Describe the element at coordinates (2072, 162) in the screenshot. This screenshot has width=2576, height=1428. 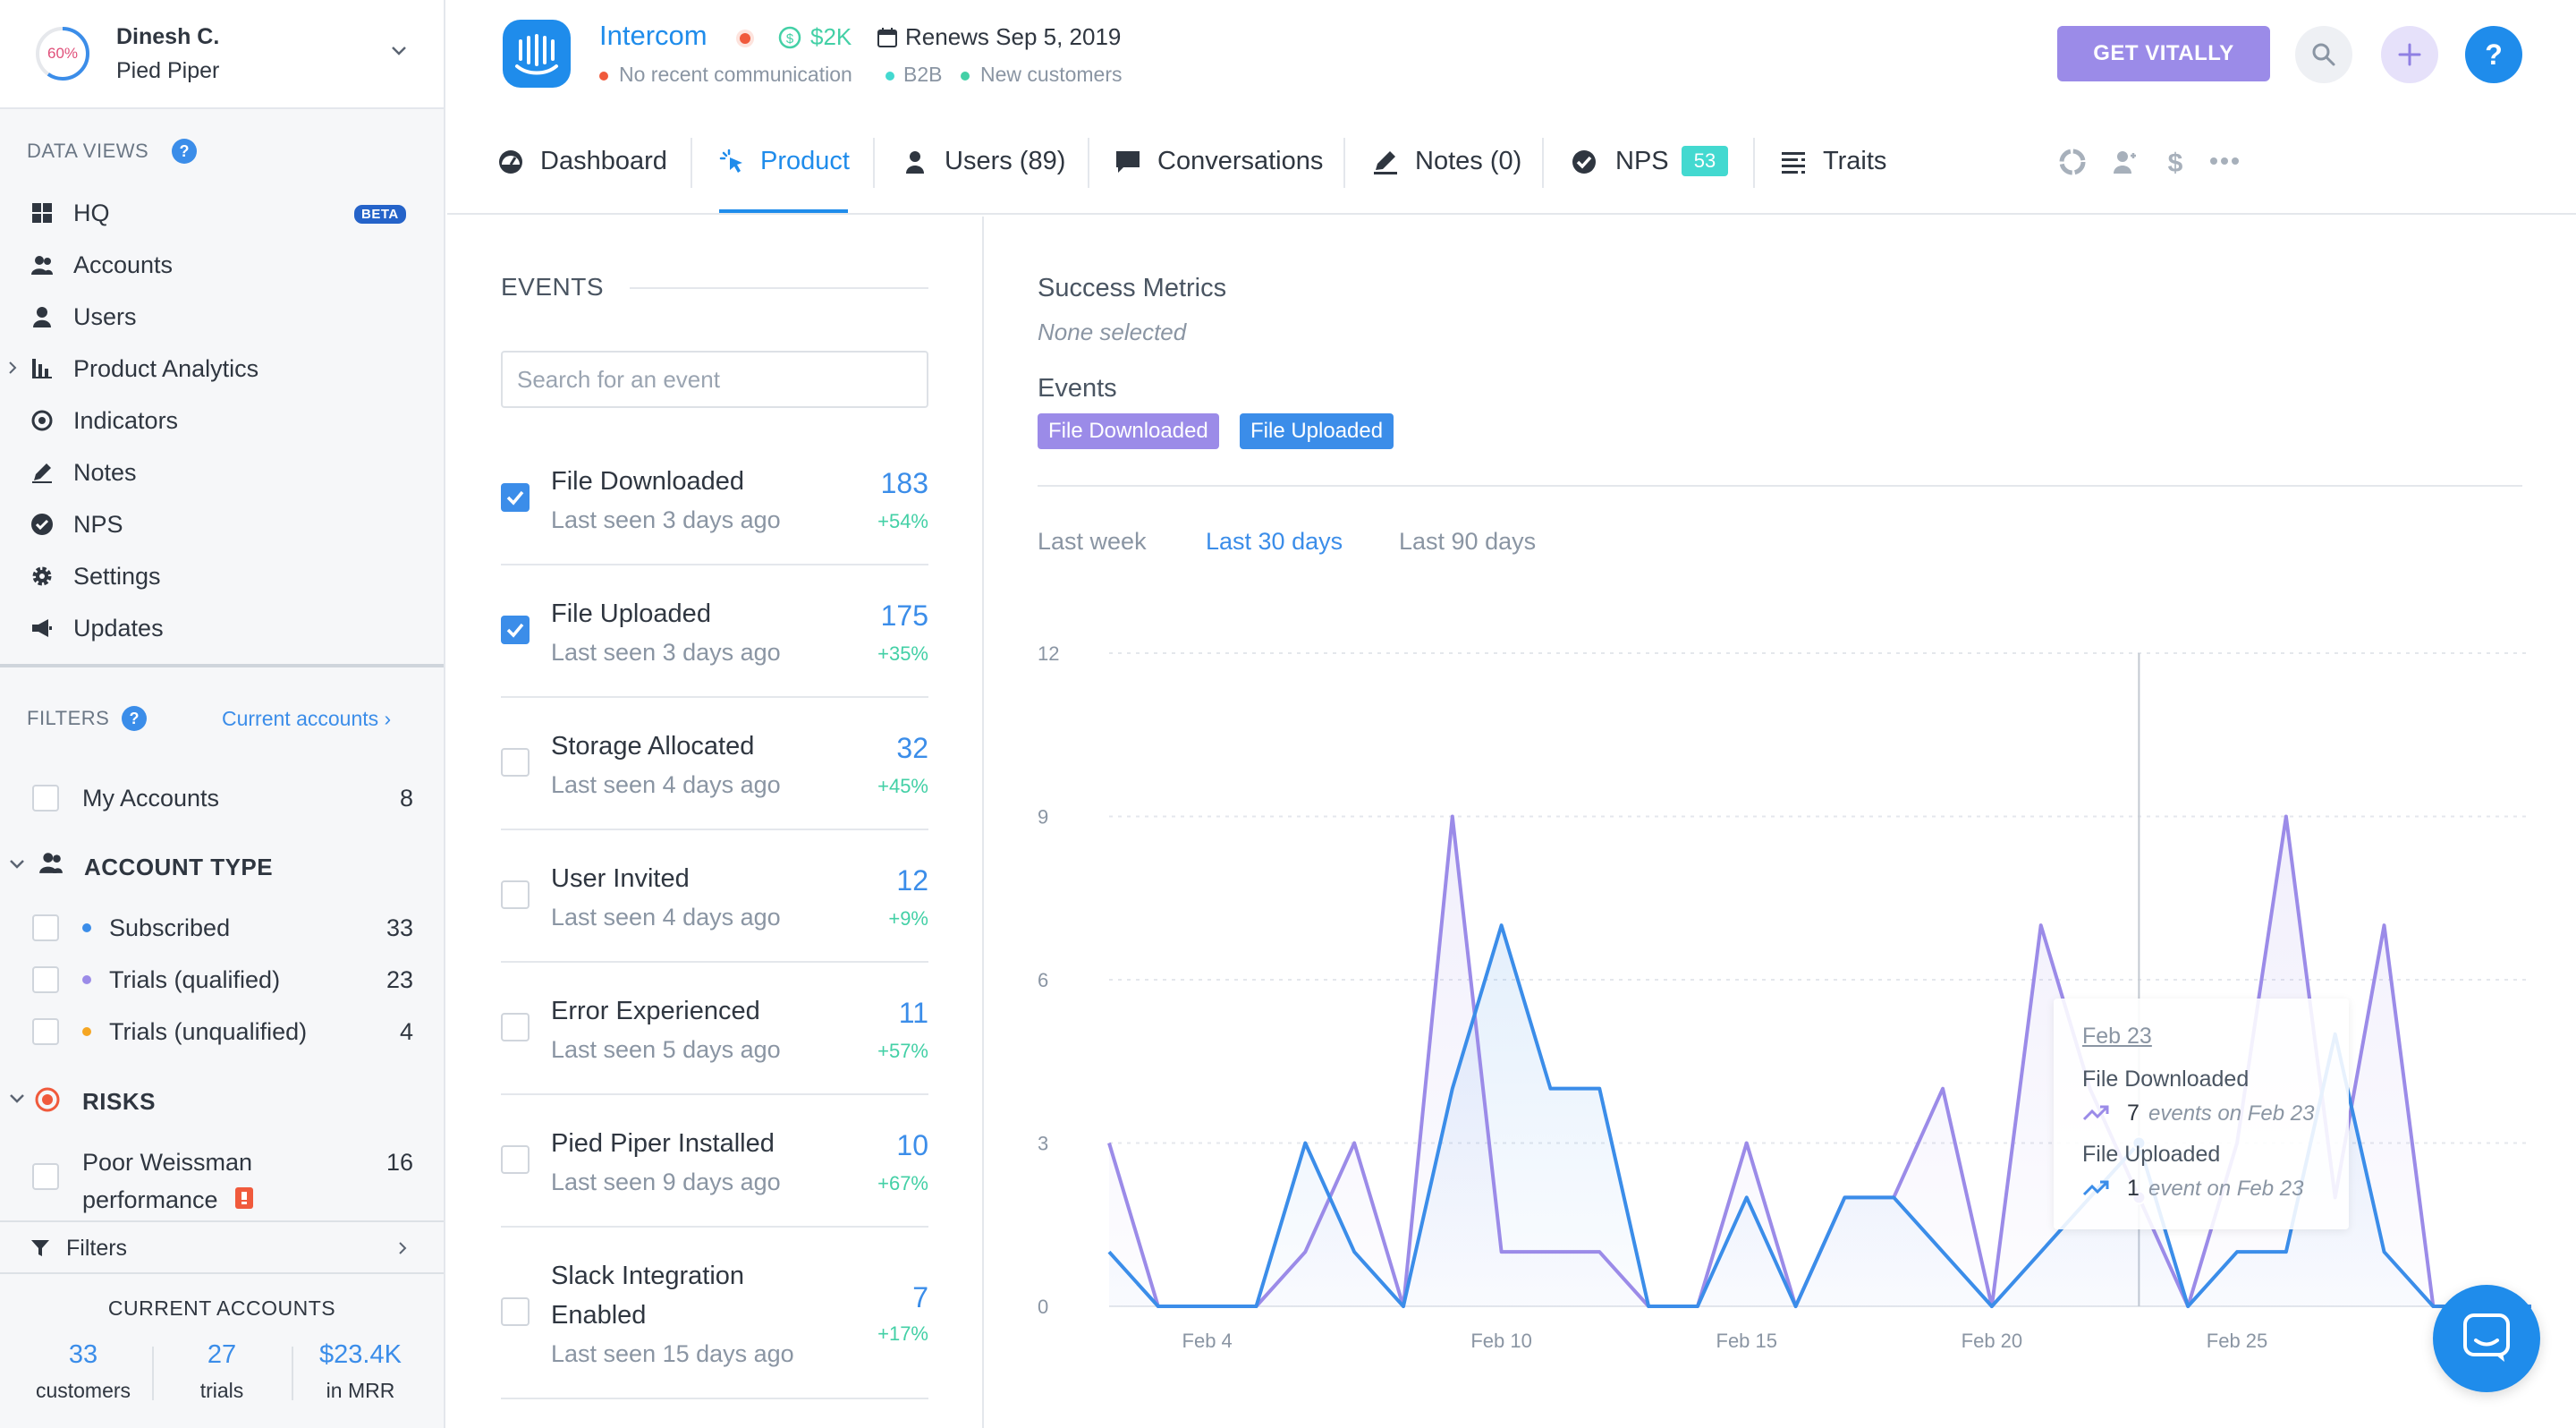
I see `pie-chart-icon` at that location.